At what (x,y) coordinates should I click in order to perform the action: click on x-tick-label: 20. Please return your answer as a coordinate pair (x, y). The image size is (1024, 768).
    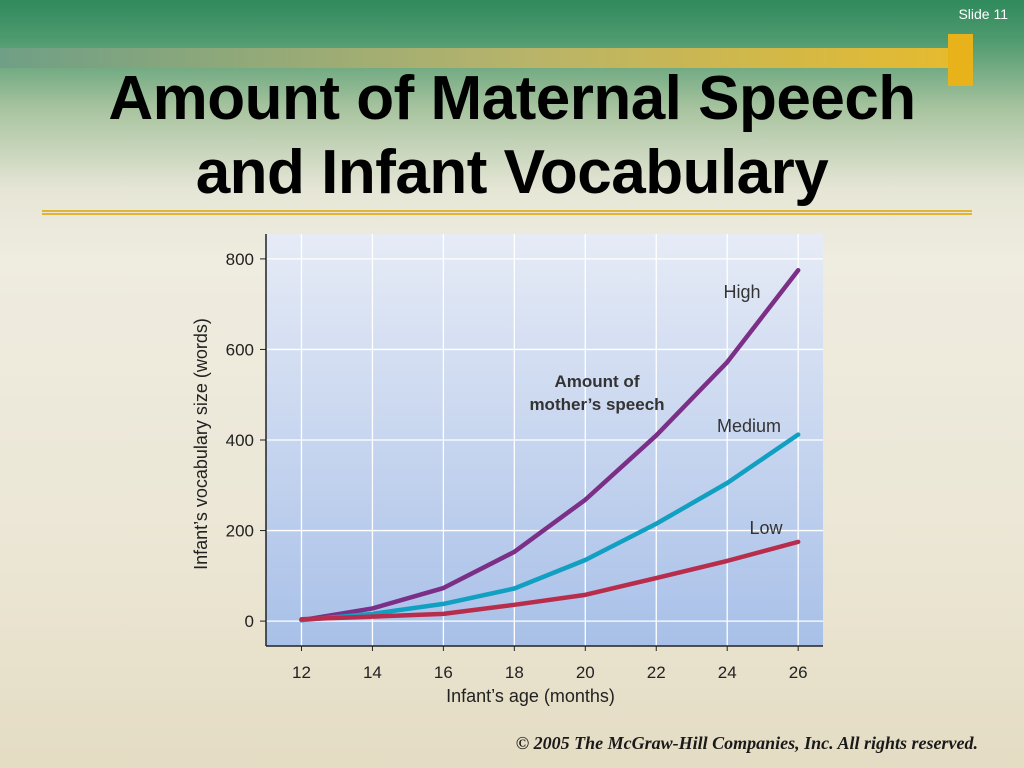
    Looking at the image, I should click on (585, 672).